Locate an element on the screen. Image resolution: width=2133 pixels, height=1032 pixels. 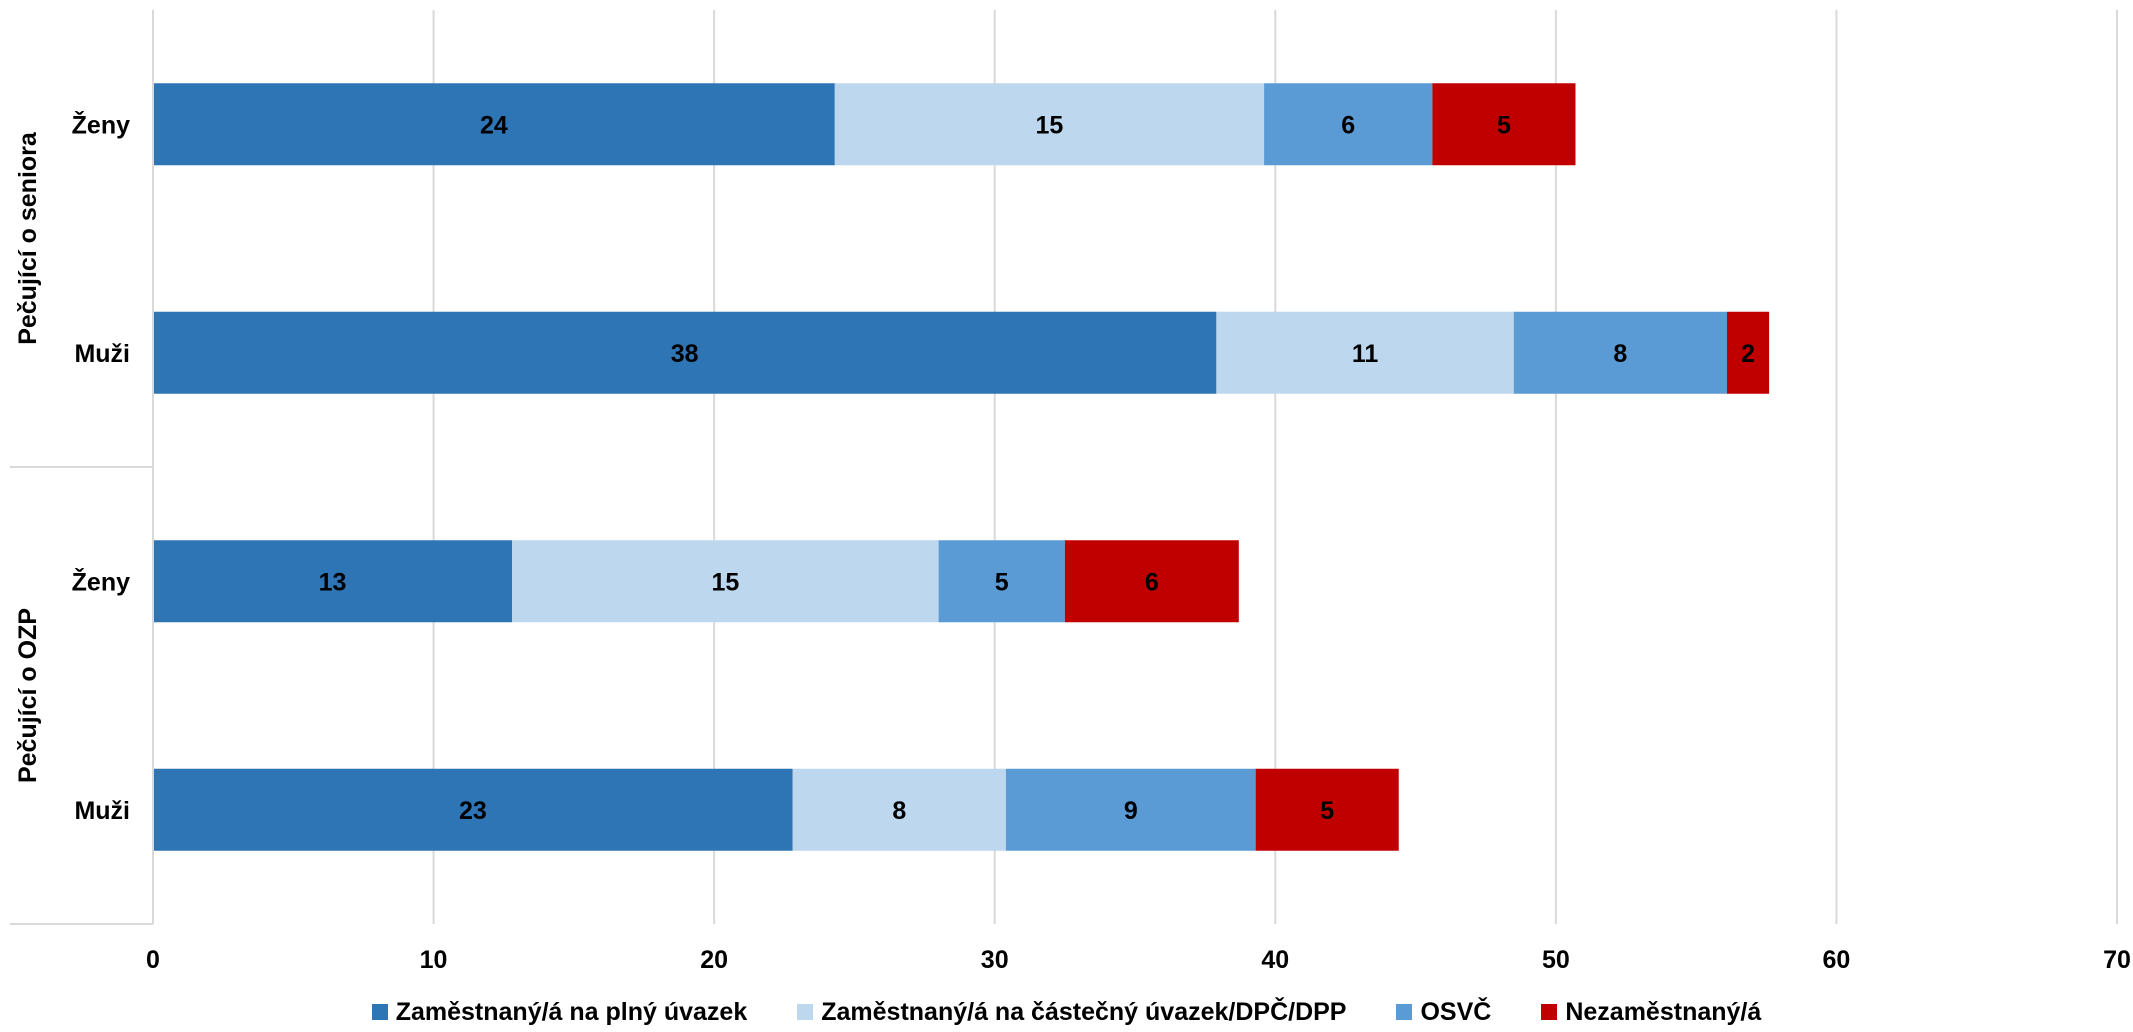
legend-item: Zaměstnaný/á na plný úvazek is located at coordinates (559, 1012).